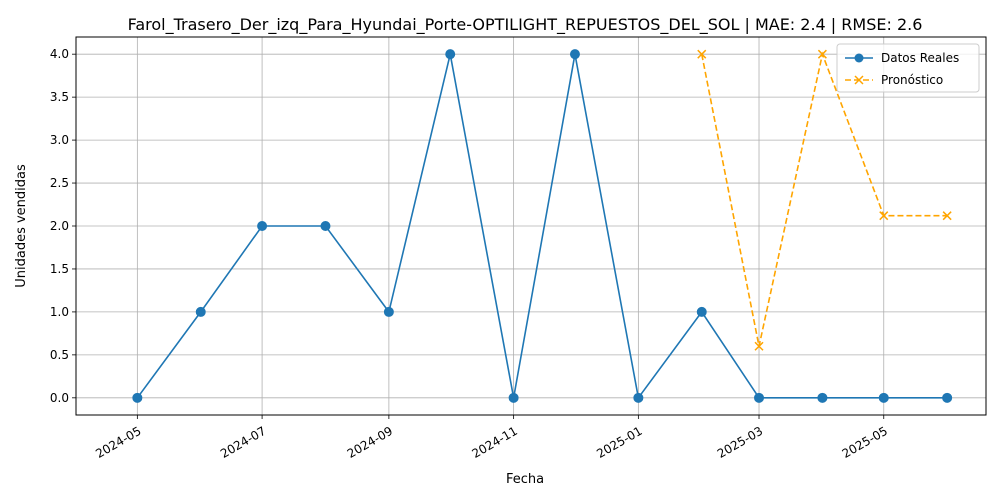 This screenshot has height=500, width=1000. I want to click on y-tick-label: 0.0, so click(59, 398).